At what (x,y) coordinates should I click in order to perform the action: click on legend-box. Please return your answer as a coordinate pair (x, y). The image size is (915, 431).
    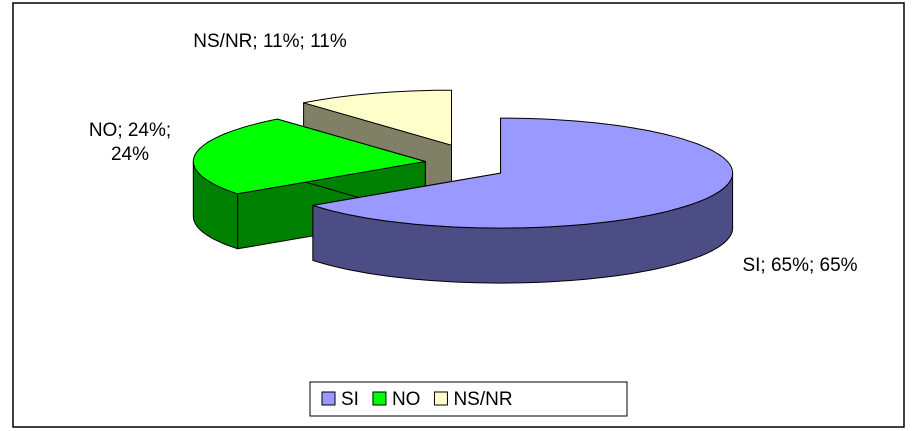
    Looking at the image, I should click on (468, 399).